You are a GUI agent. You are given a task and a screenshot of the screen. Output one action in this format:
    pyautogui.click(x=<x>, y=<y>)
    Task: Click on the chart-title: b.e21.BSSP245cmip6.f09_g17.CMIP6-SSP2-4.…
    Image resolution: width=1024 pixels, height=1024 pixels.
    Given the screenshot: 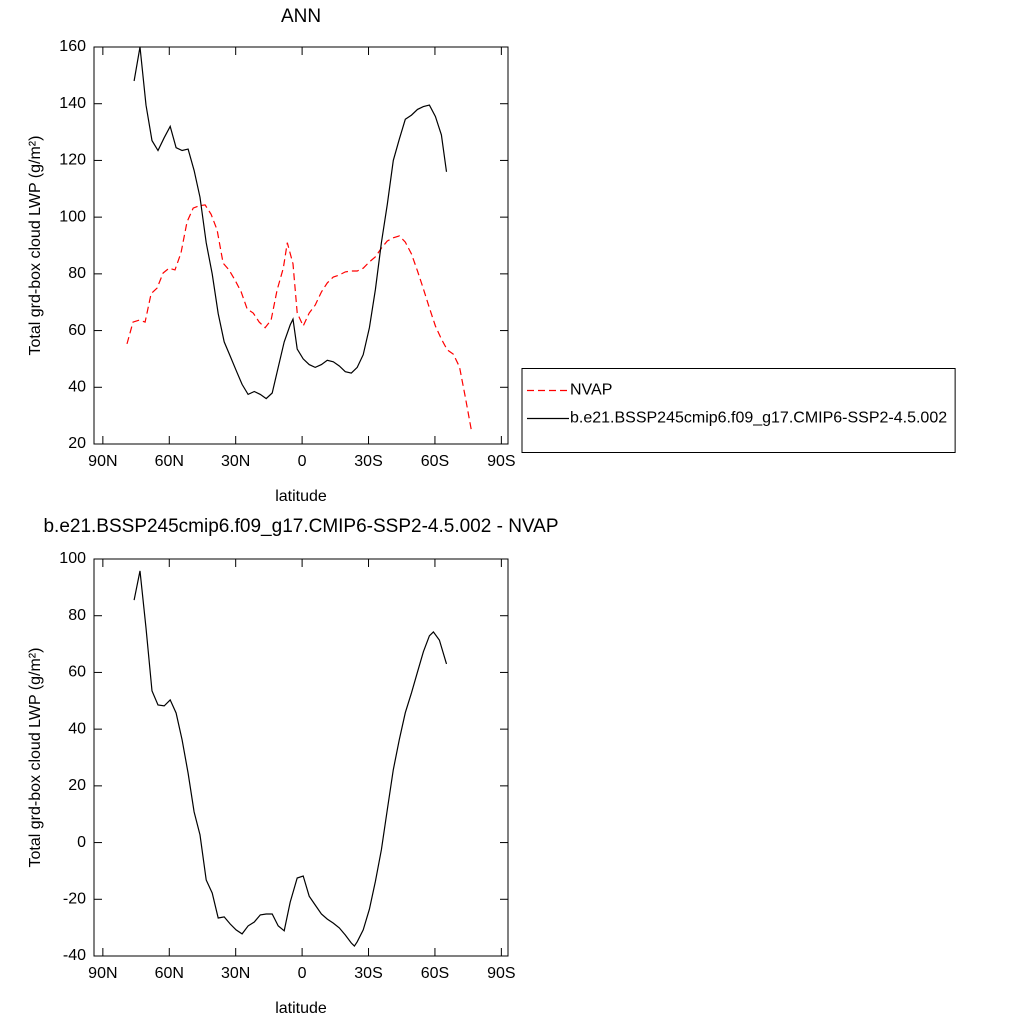 What is the action you would take?
    pyautogui.click(x=300, y=526)
    